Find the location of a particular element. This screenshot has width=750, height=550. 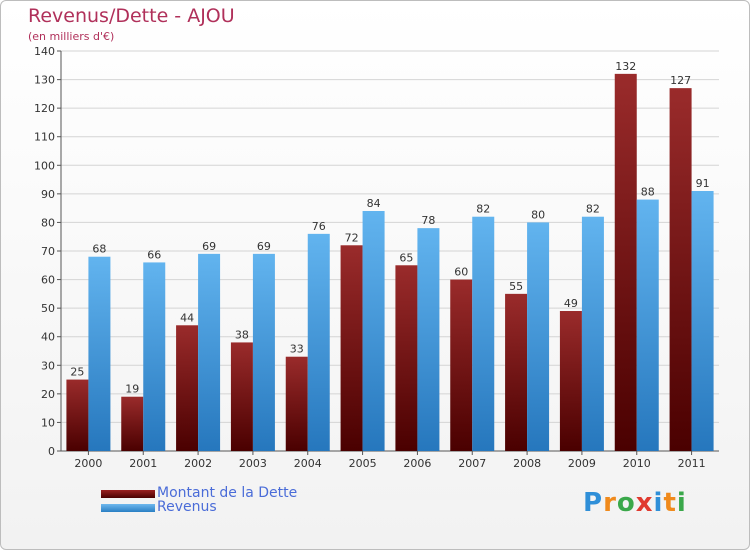

data-label-revenue: 91 is located at coordinates (703, 183).